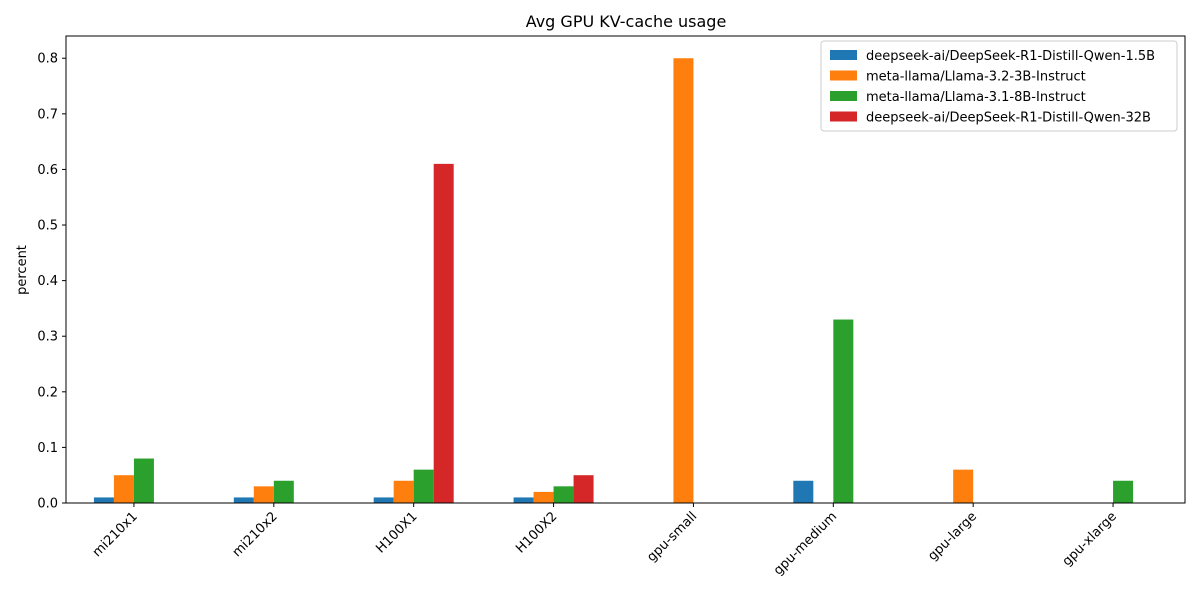 Image resolution: width=1200 pixels, height=600 pixels. Describe the element at coordinates (1008, 118) in the screenshot. I see `legend-label: deepseek-ai/DeepSeek-R1-Distill-Qwen-32B` at that location.